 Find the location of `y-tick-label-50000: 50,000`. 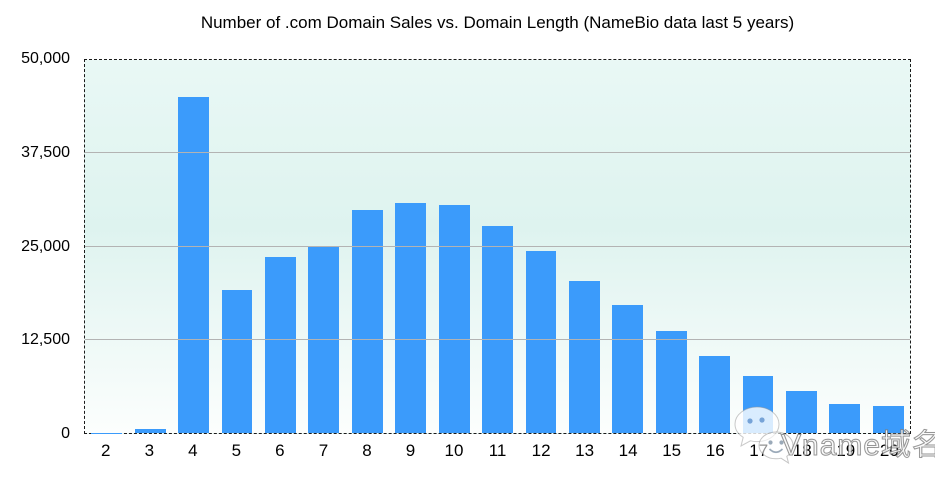

y-tick-label-50000: 50,000 is located at coordinates (45, 58).